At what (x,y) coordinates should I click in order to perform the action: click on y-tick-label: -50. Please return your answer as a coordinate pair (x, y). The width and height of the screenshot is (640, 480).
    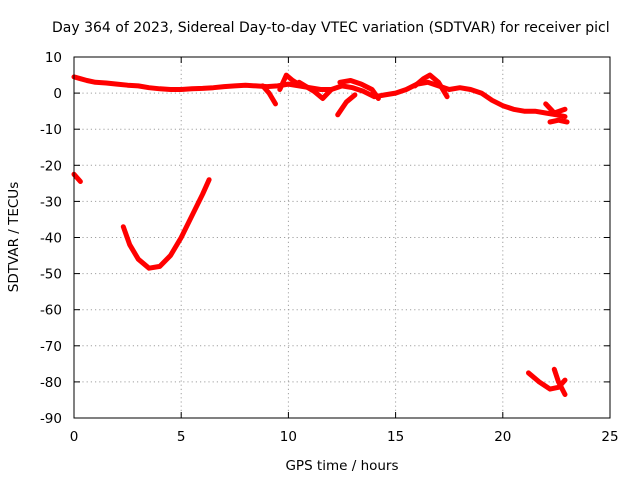
    Looking at the image, I should click on (51, 275).